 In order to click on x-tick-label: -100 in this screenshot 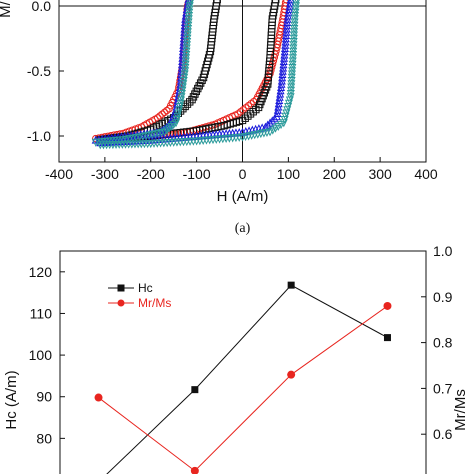, I will do `click(197, 174)`.